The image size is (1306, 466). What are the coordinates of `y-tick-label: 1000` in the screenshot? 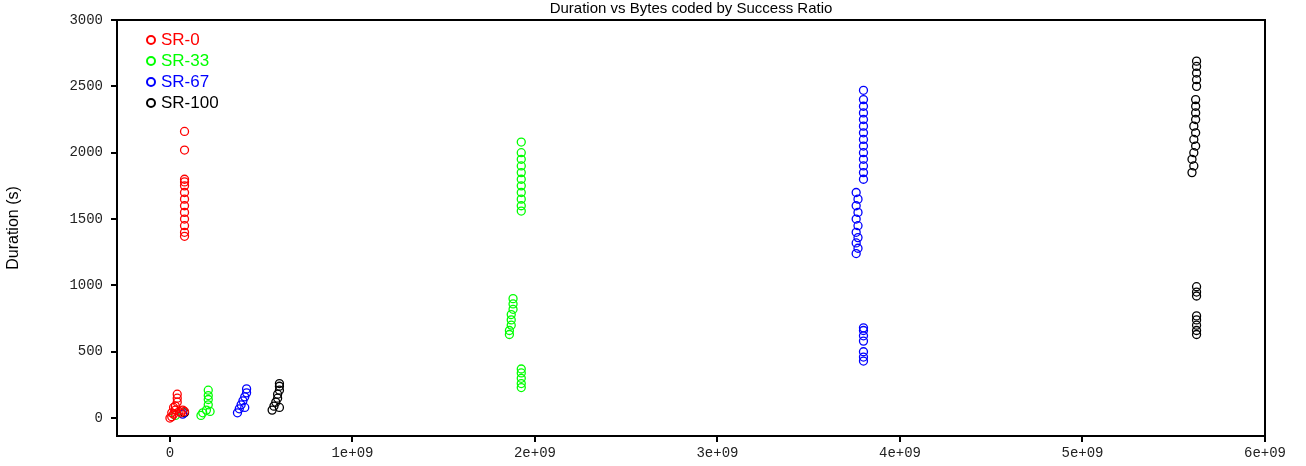 It's located at (86, 285).